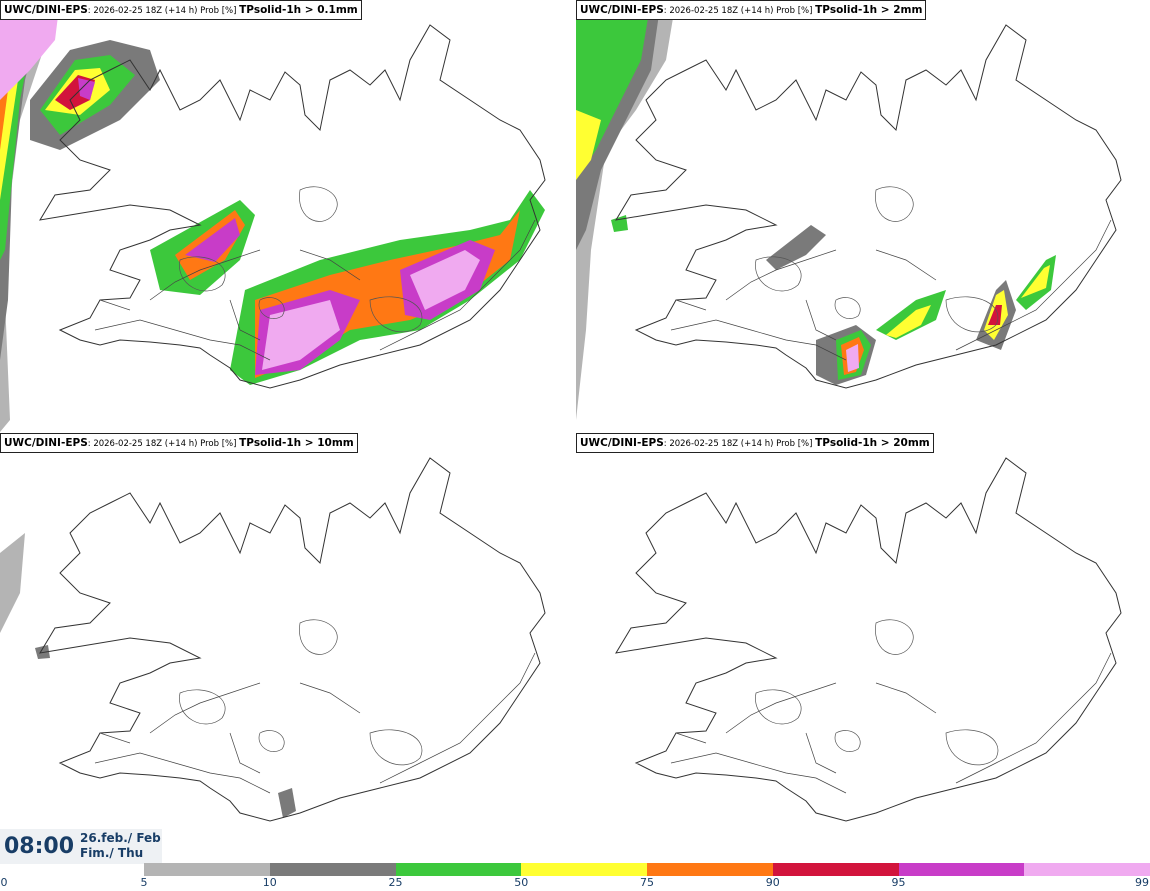 The width and height of the screenshot is (1150, 891). What do you see at coordinates (898, 882) in the screenshot?
I see `colorbar-tick-label: 95` at bounding box center [898, 882].